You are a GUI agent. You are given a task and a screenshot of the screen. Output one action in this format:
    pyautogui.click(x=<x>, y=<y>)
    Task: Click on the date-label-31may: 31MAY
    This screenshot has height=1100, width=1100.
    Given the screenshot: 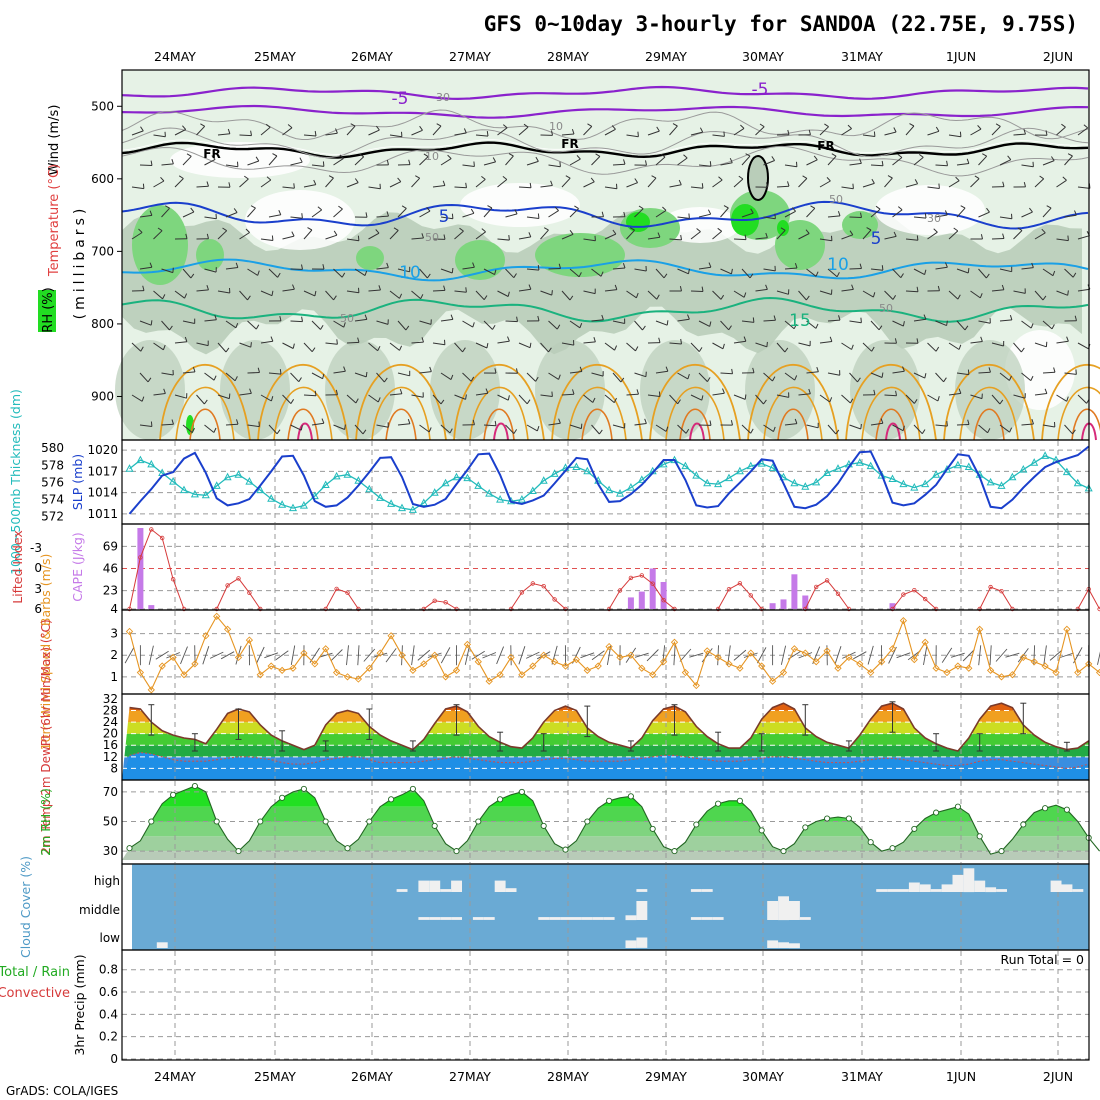 What is the action you would take?
    pyautogui.click(x=862, y=1076)
    